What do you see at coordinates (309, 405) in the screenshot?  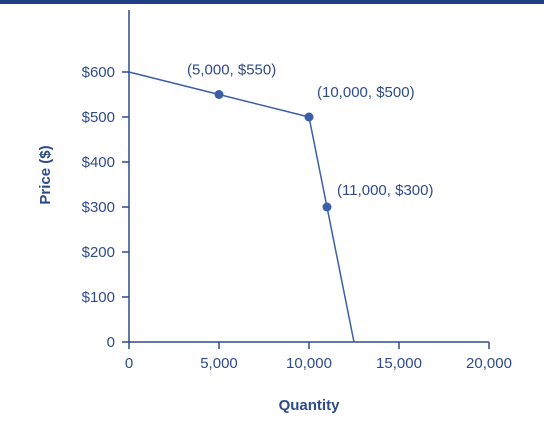 I see `x-axis-title: Quantity` at bounding box center [309, 405].